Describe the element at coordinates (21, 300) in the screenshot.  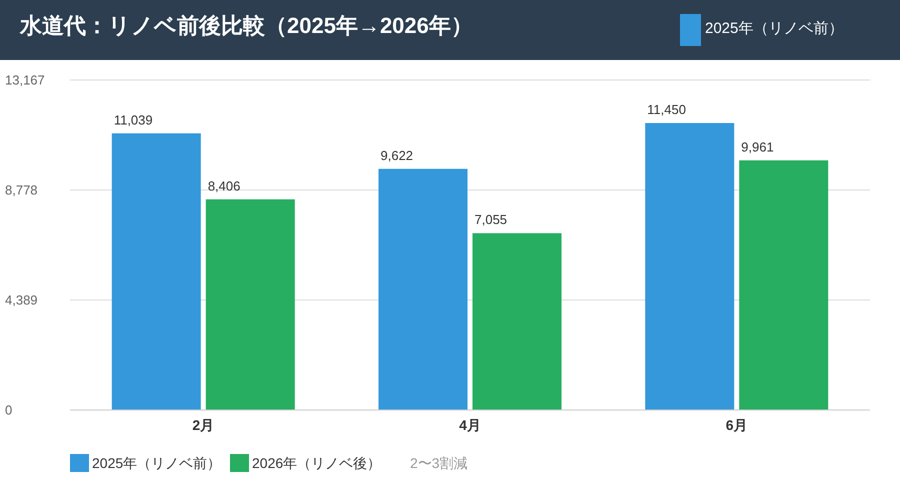
I see `y-tick-label: 4,389` at that location.